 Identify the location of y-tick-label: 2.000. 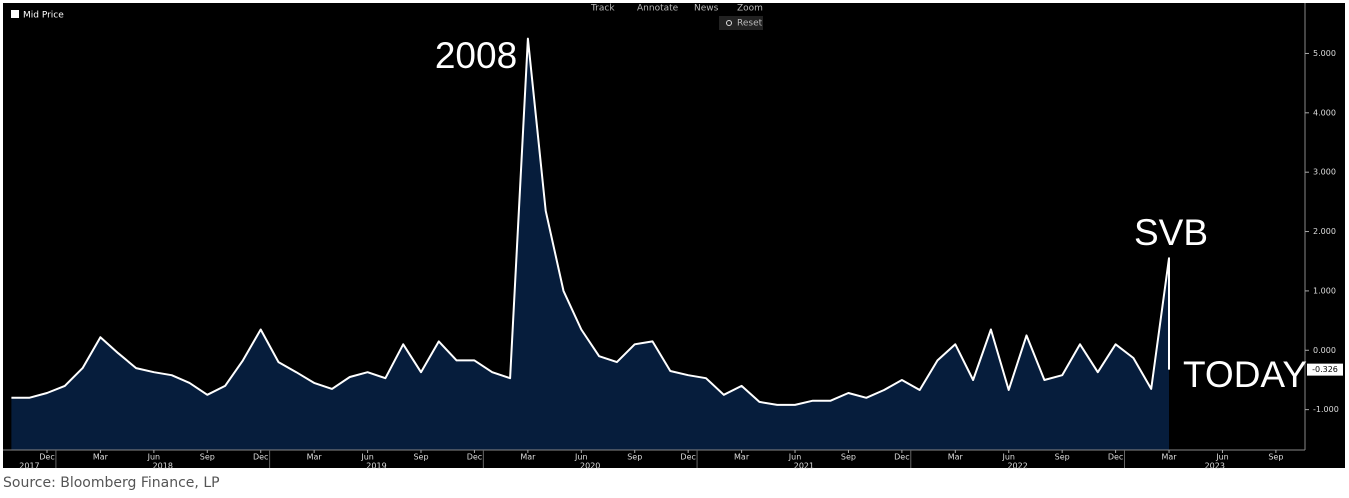
(1324, 231).